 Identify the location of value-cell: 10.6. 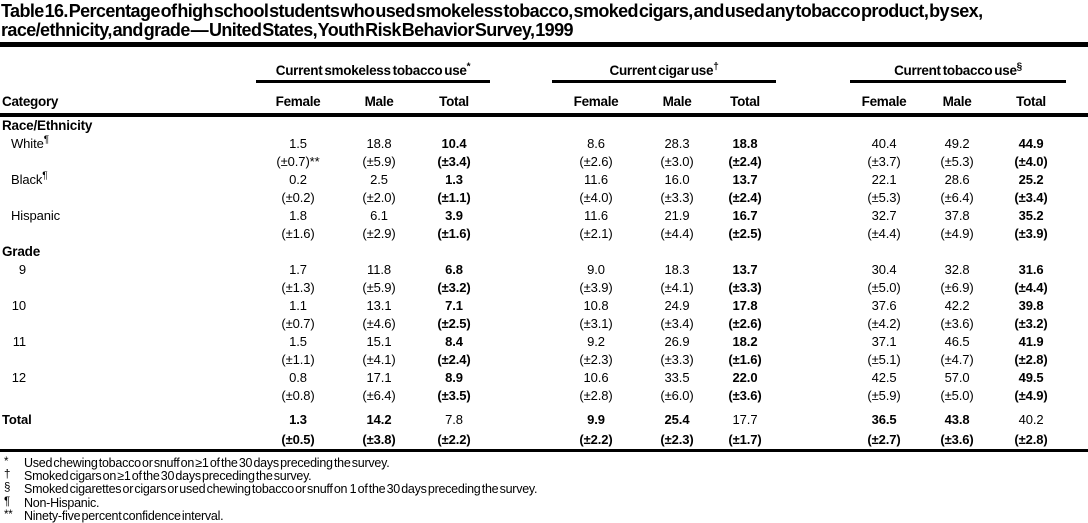
(596, 377).